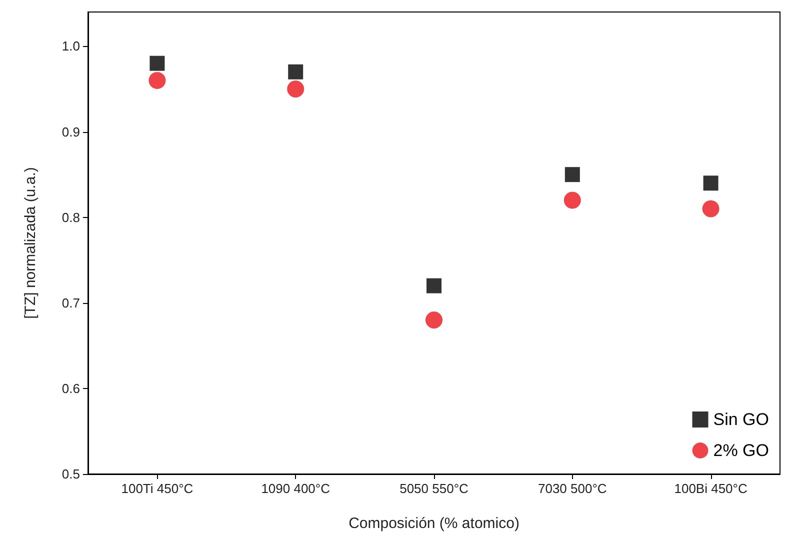 The height and width of the screenshot is (544, 794). What do you see at coordinates (295, 488) in the screenshot?
I see `x-tick-label: 1090 400°C` at bounding box center [295, 488].